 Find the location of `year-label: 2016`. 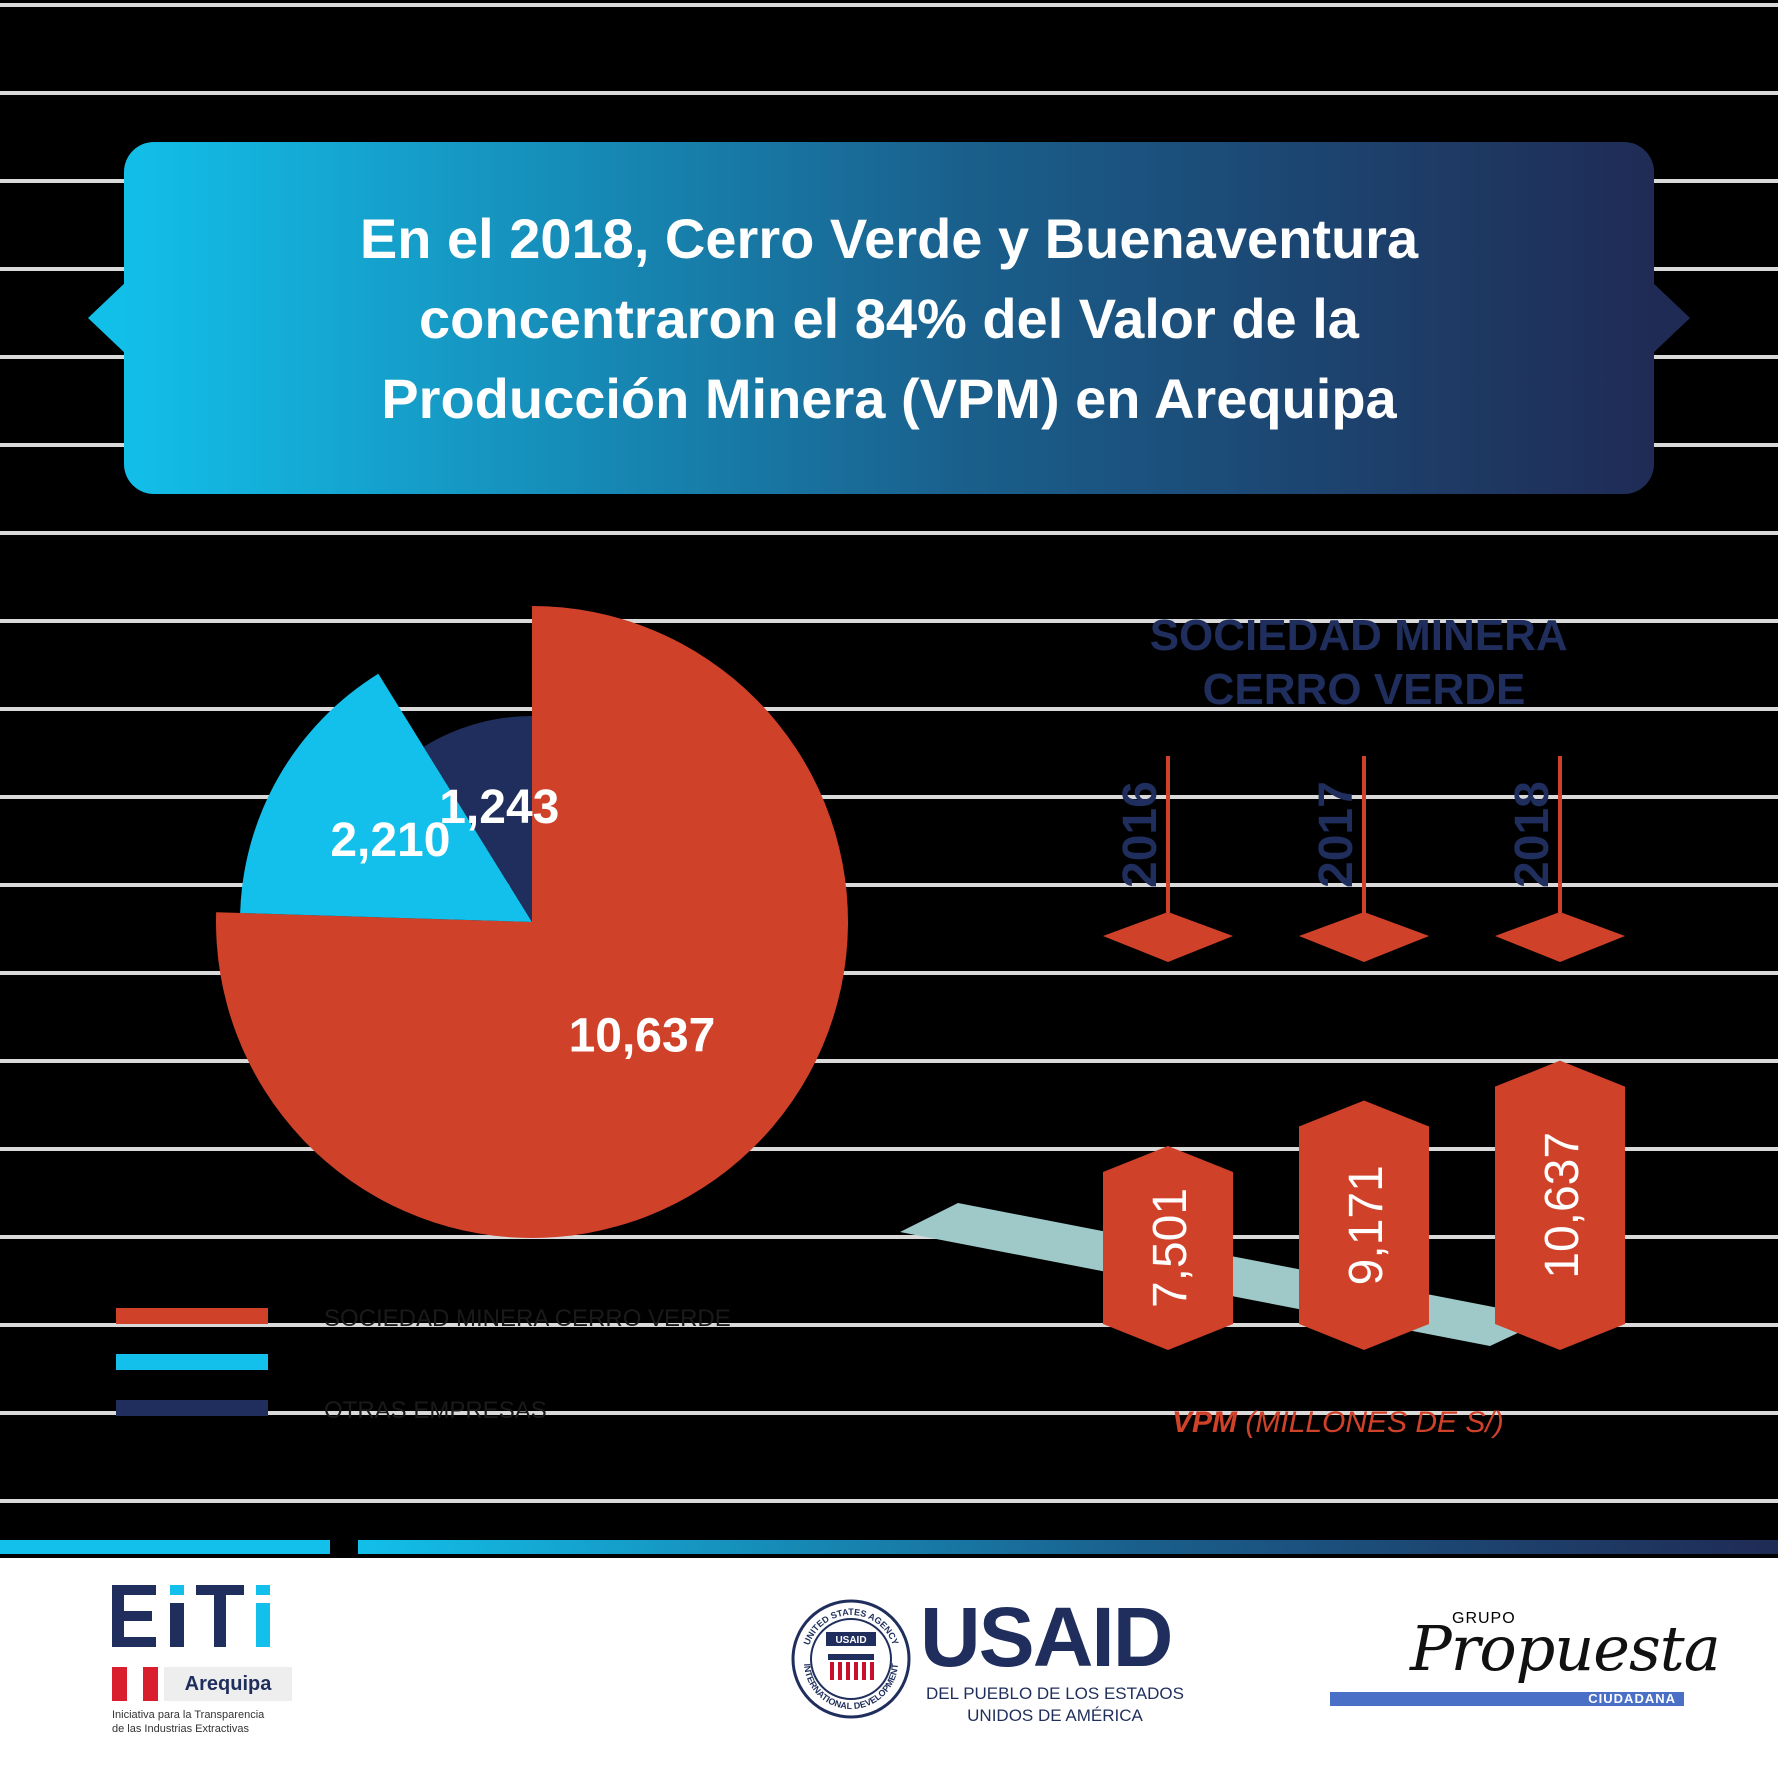

year-label: 2016 is located at coordinates (1140, 834).